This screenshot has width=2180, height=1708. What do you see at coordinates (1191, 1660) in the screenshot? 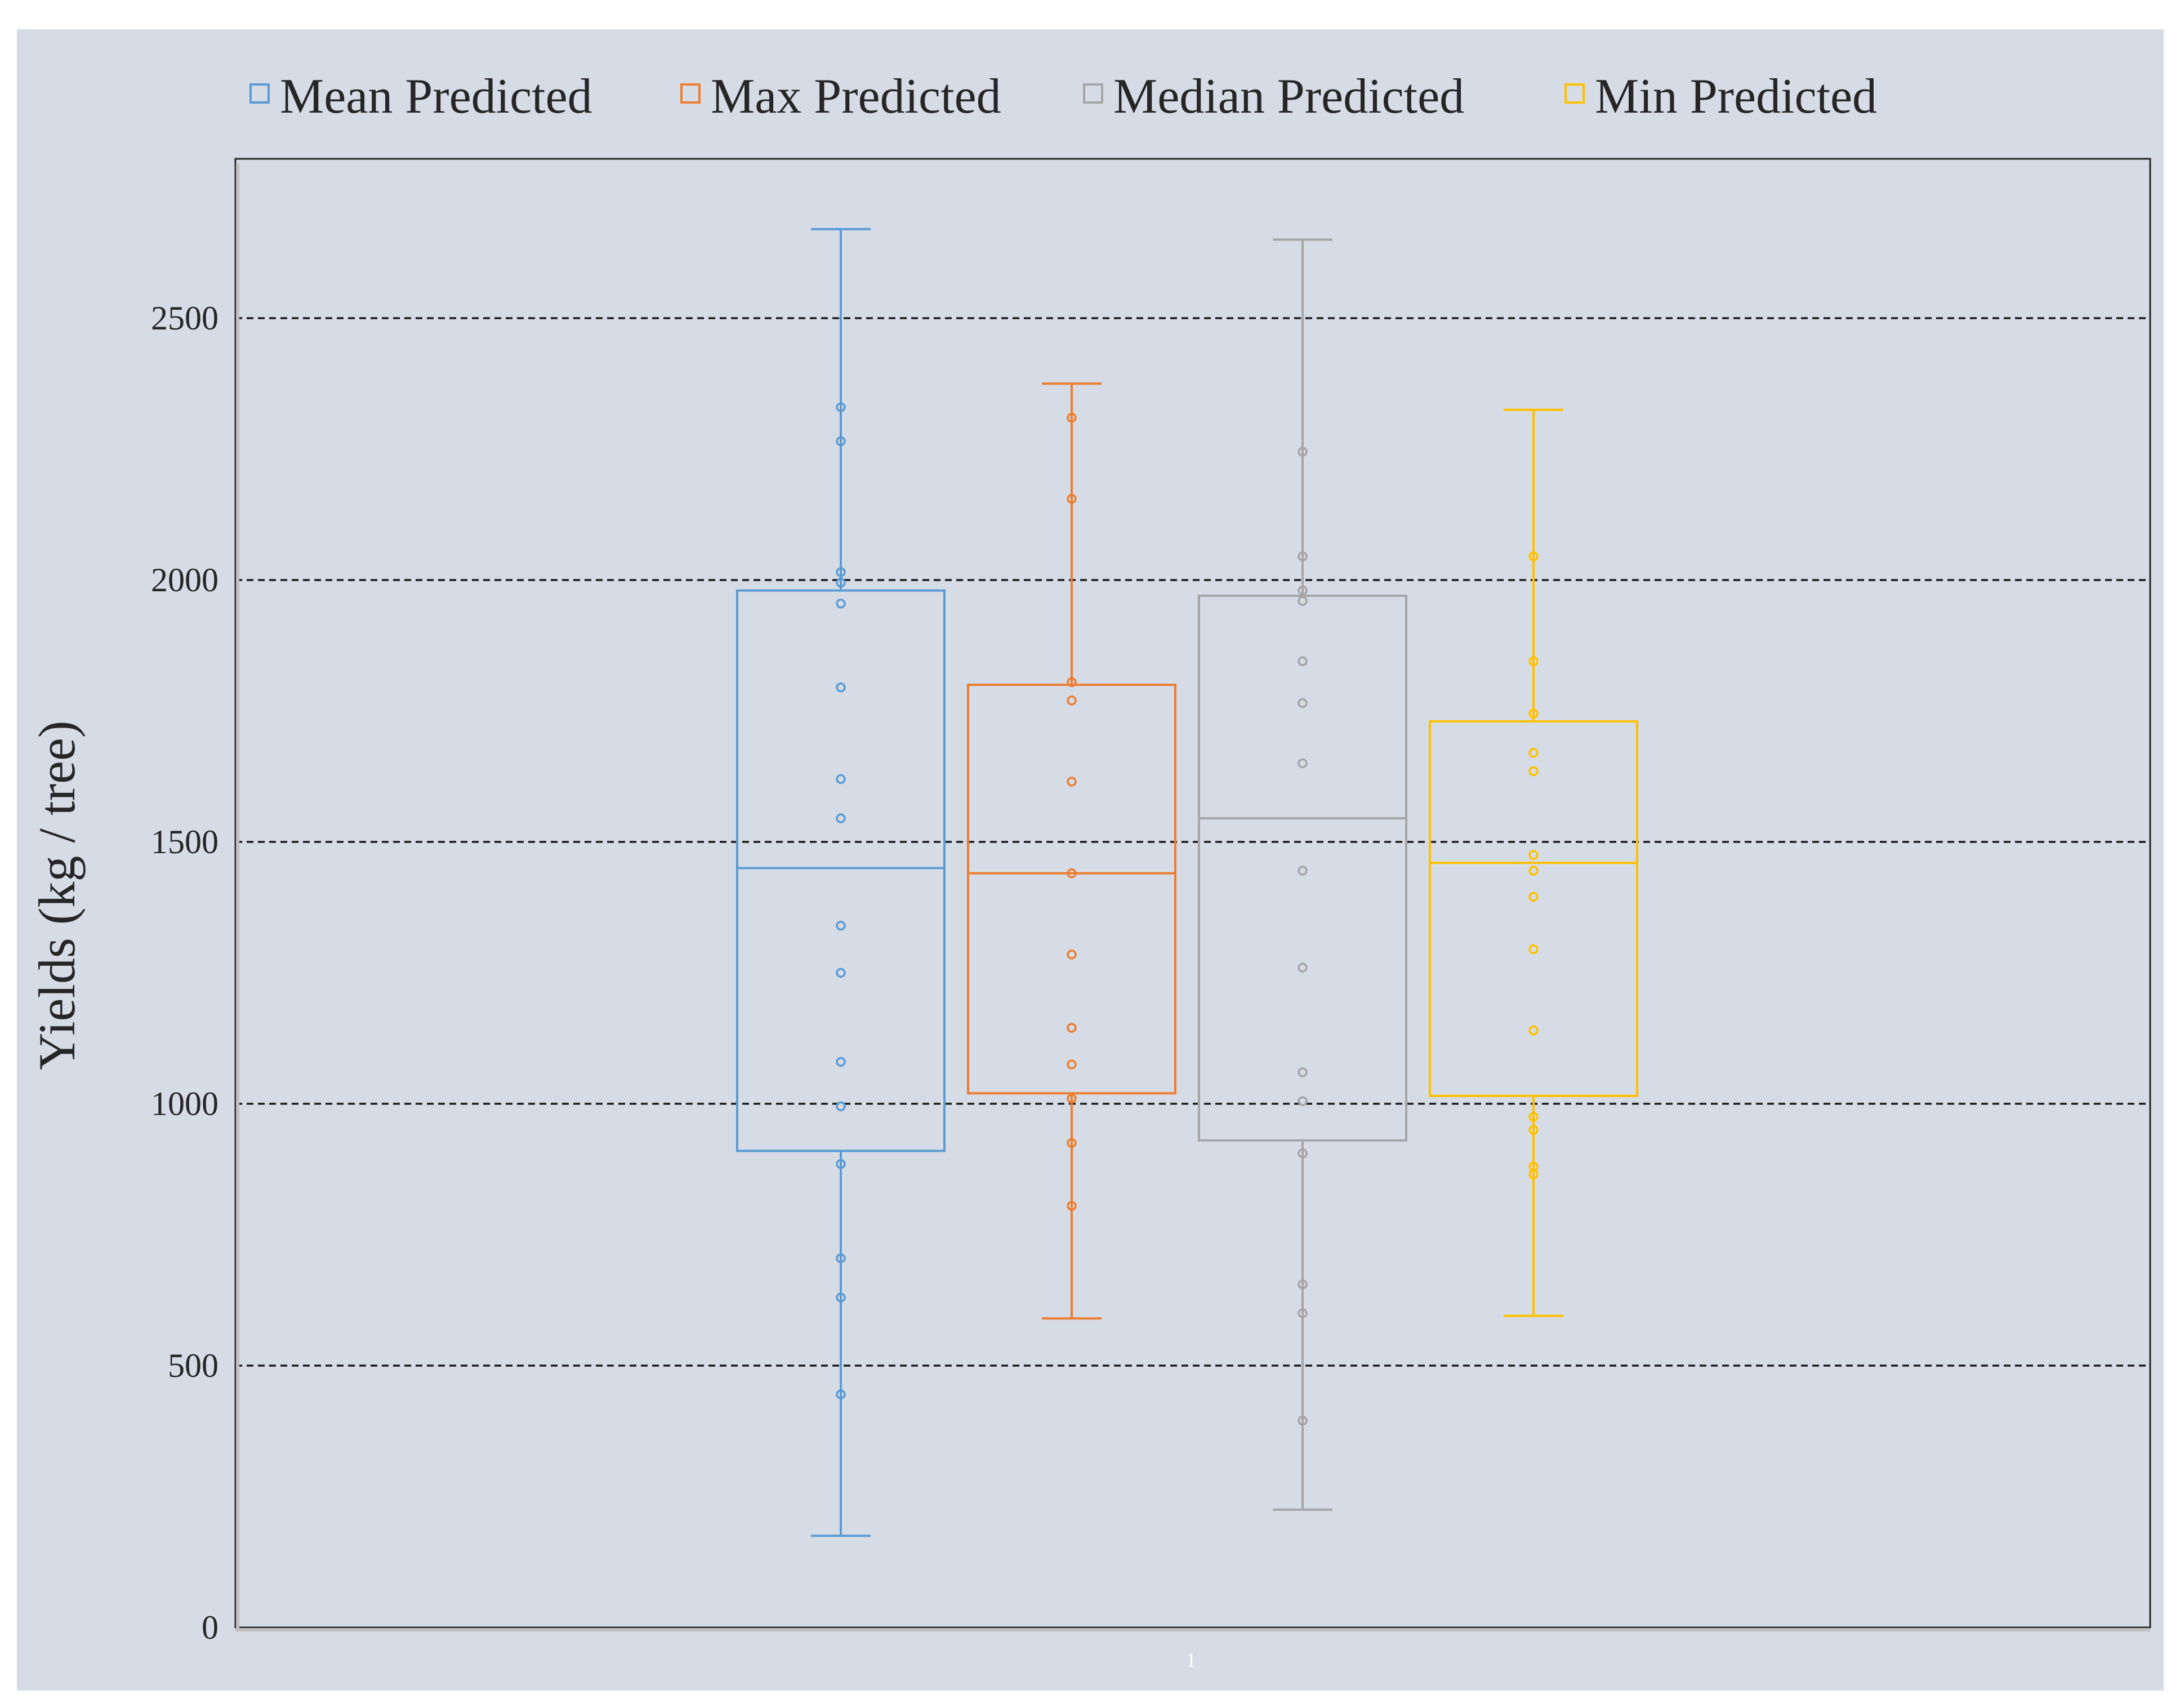
I see `x-tick-label: 1` at bounding box center [1191, 1660].